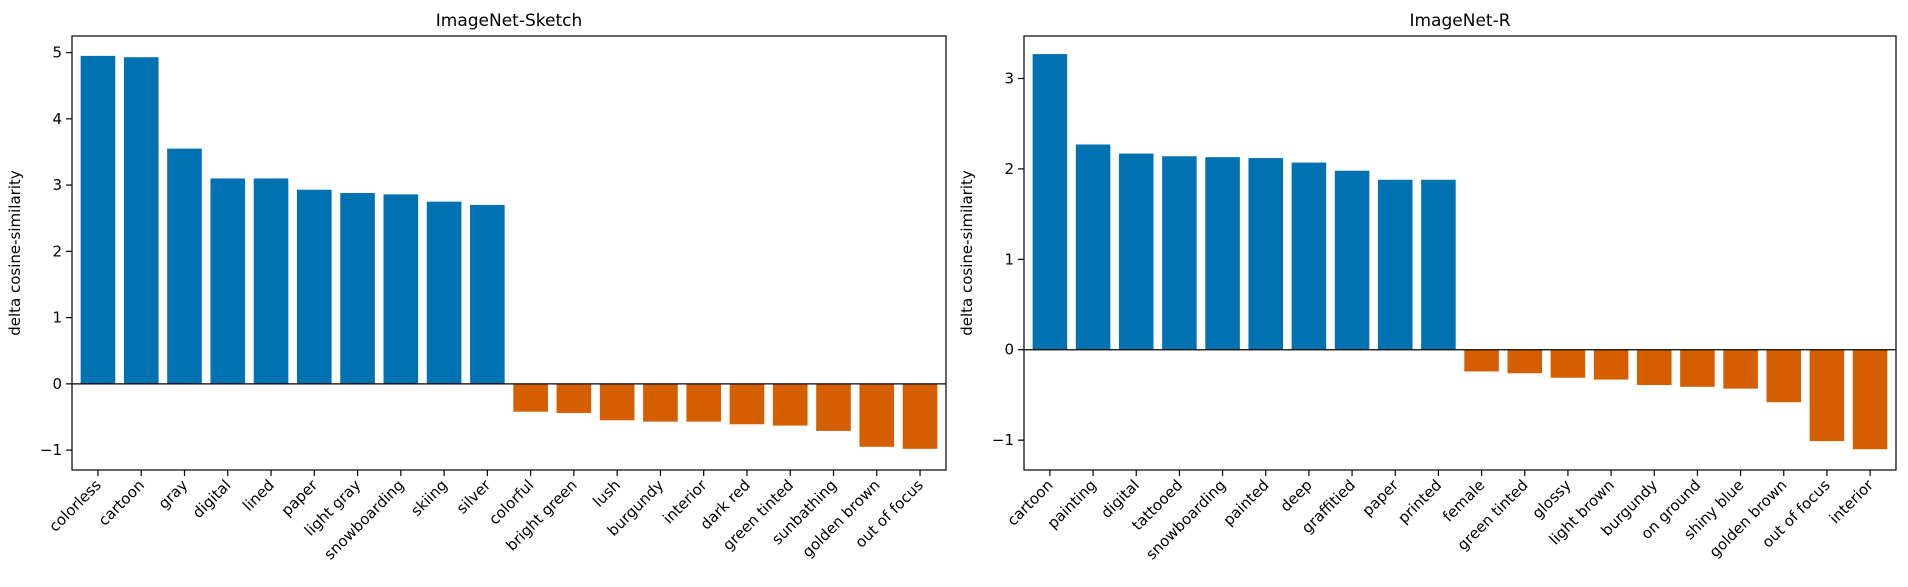 This screenshot has height=587, width=1908. What do you see at coordinates (363, 519) in the screenshot?
I see `x-tick-label: snowboarding` at bounding box center [363, 519].